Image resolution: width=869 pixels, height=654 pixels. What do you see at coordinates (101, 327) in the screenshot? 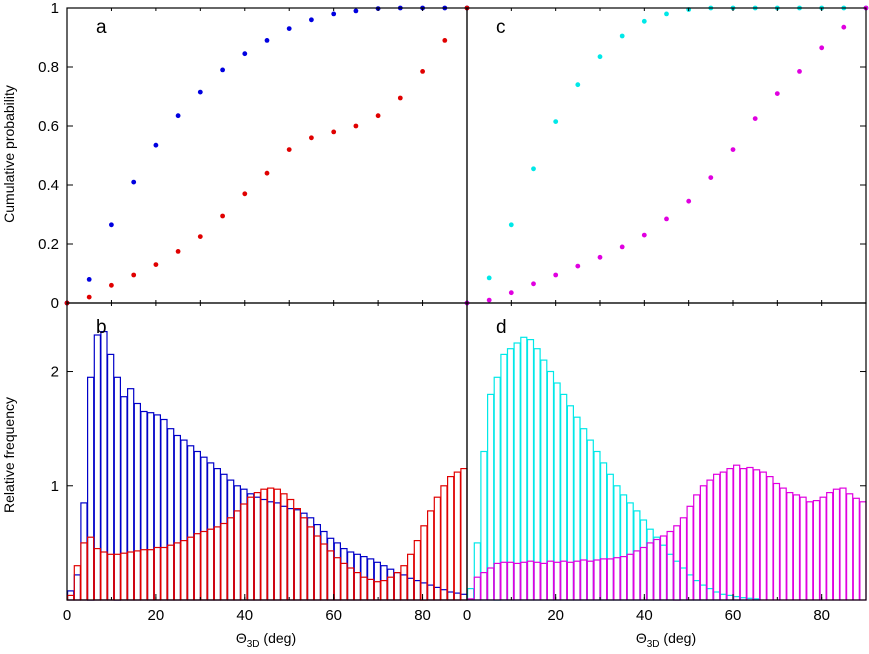
I see `panel-label-b: b` at bounding box center [101, 327].